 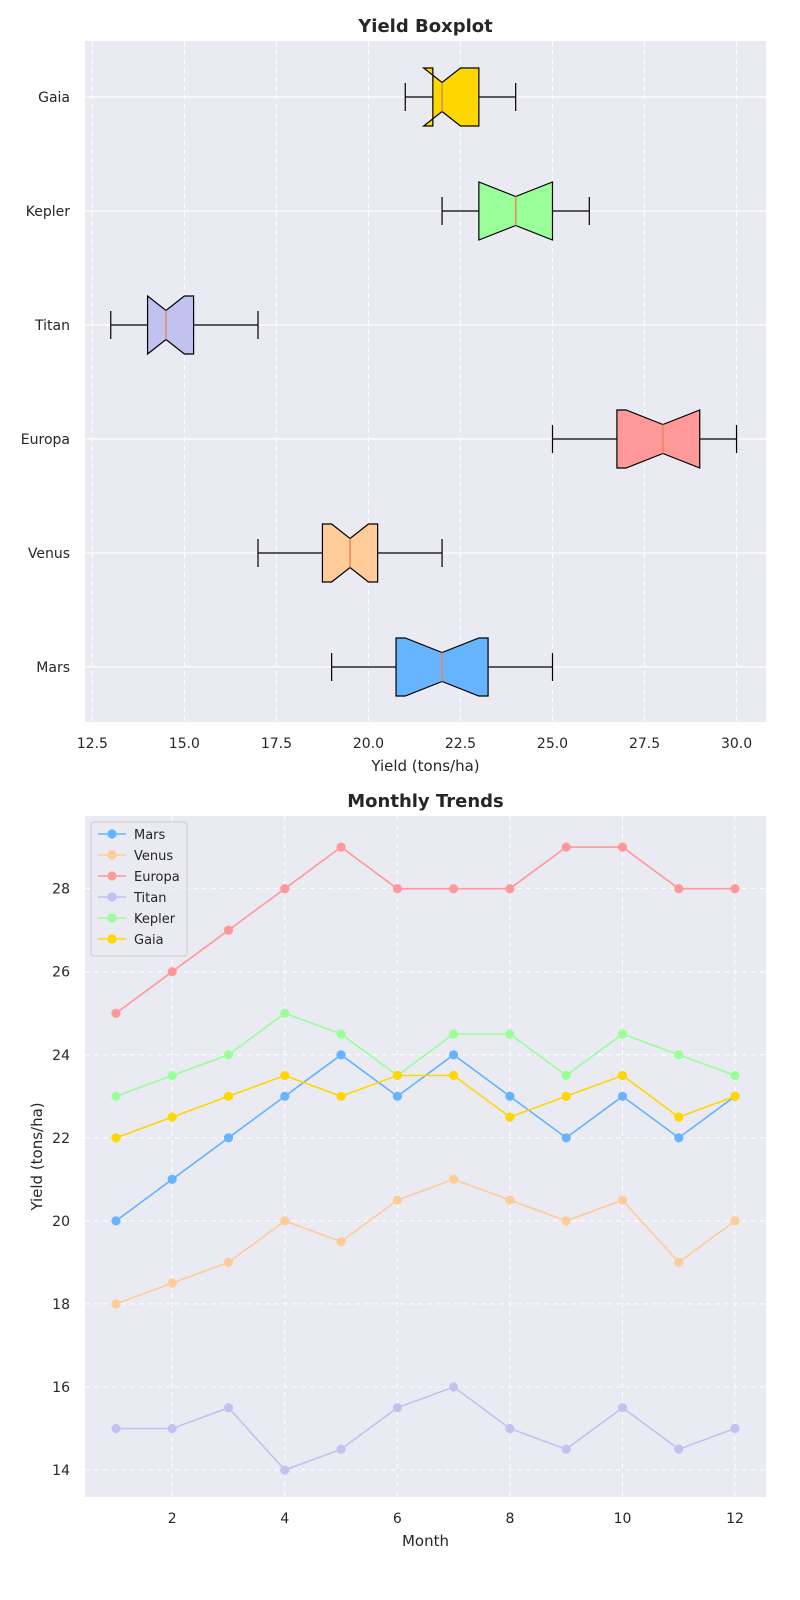 I want to click on line-x-tick-label: 12, so click(x=735, y=1519).